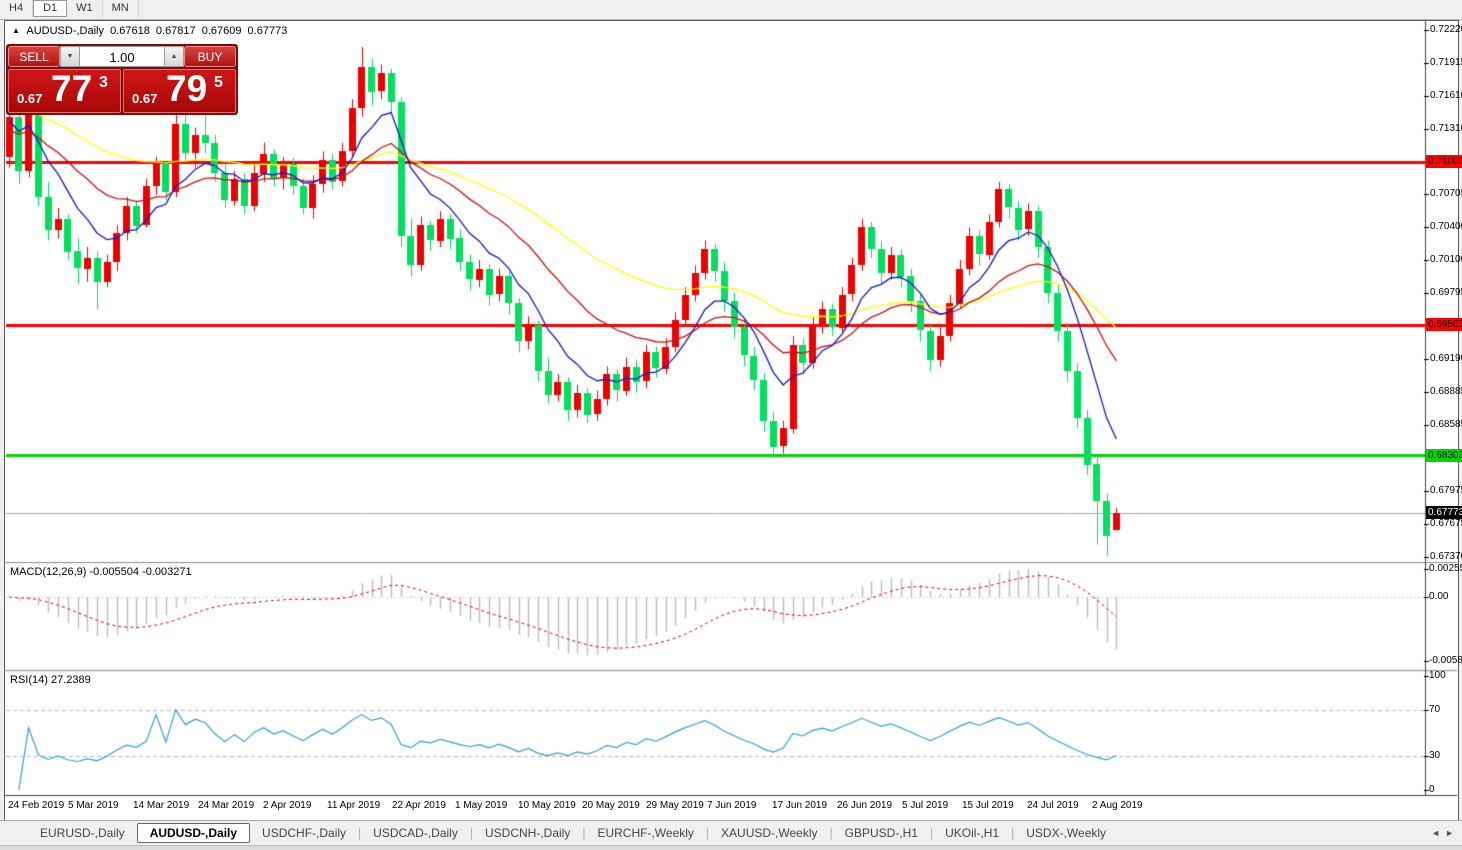 This screenshot has width=1462, height=850. I want to click on chart-tab-usdx-weekly: USDX-,Weekly, so click(1066, 833).